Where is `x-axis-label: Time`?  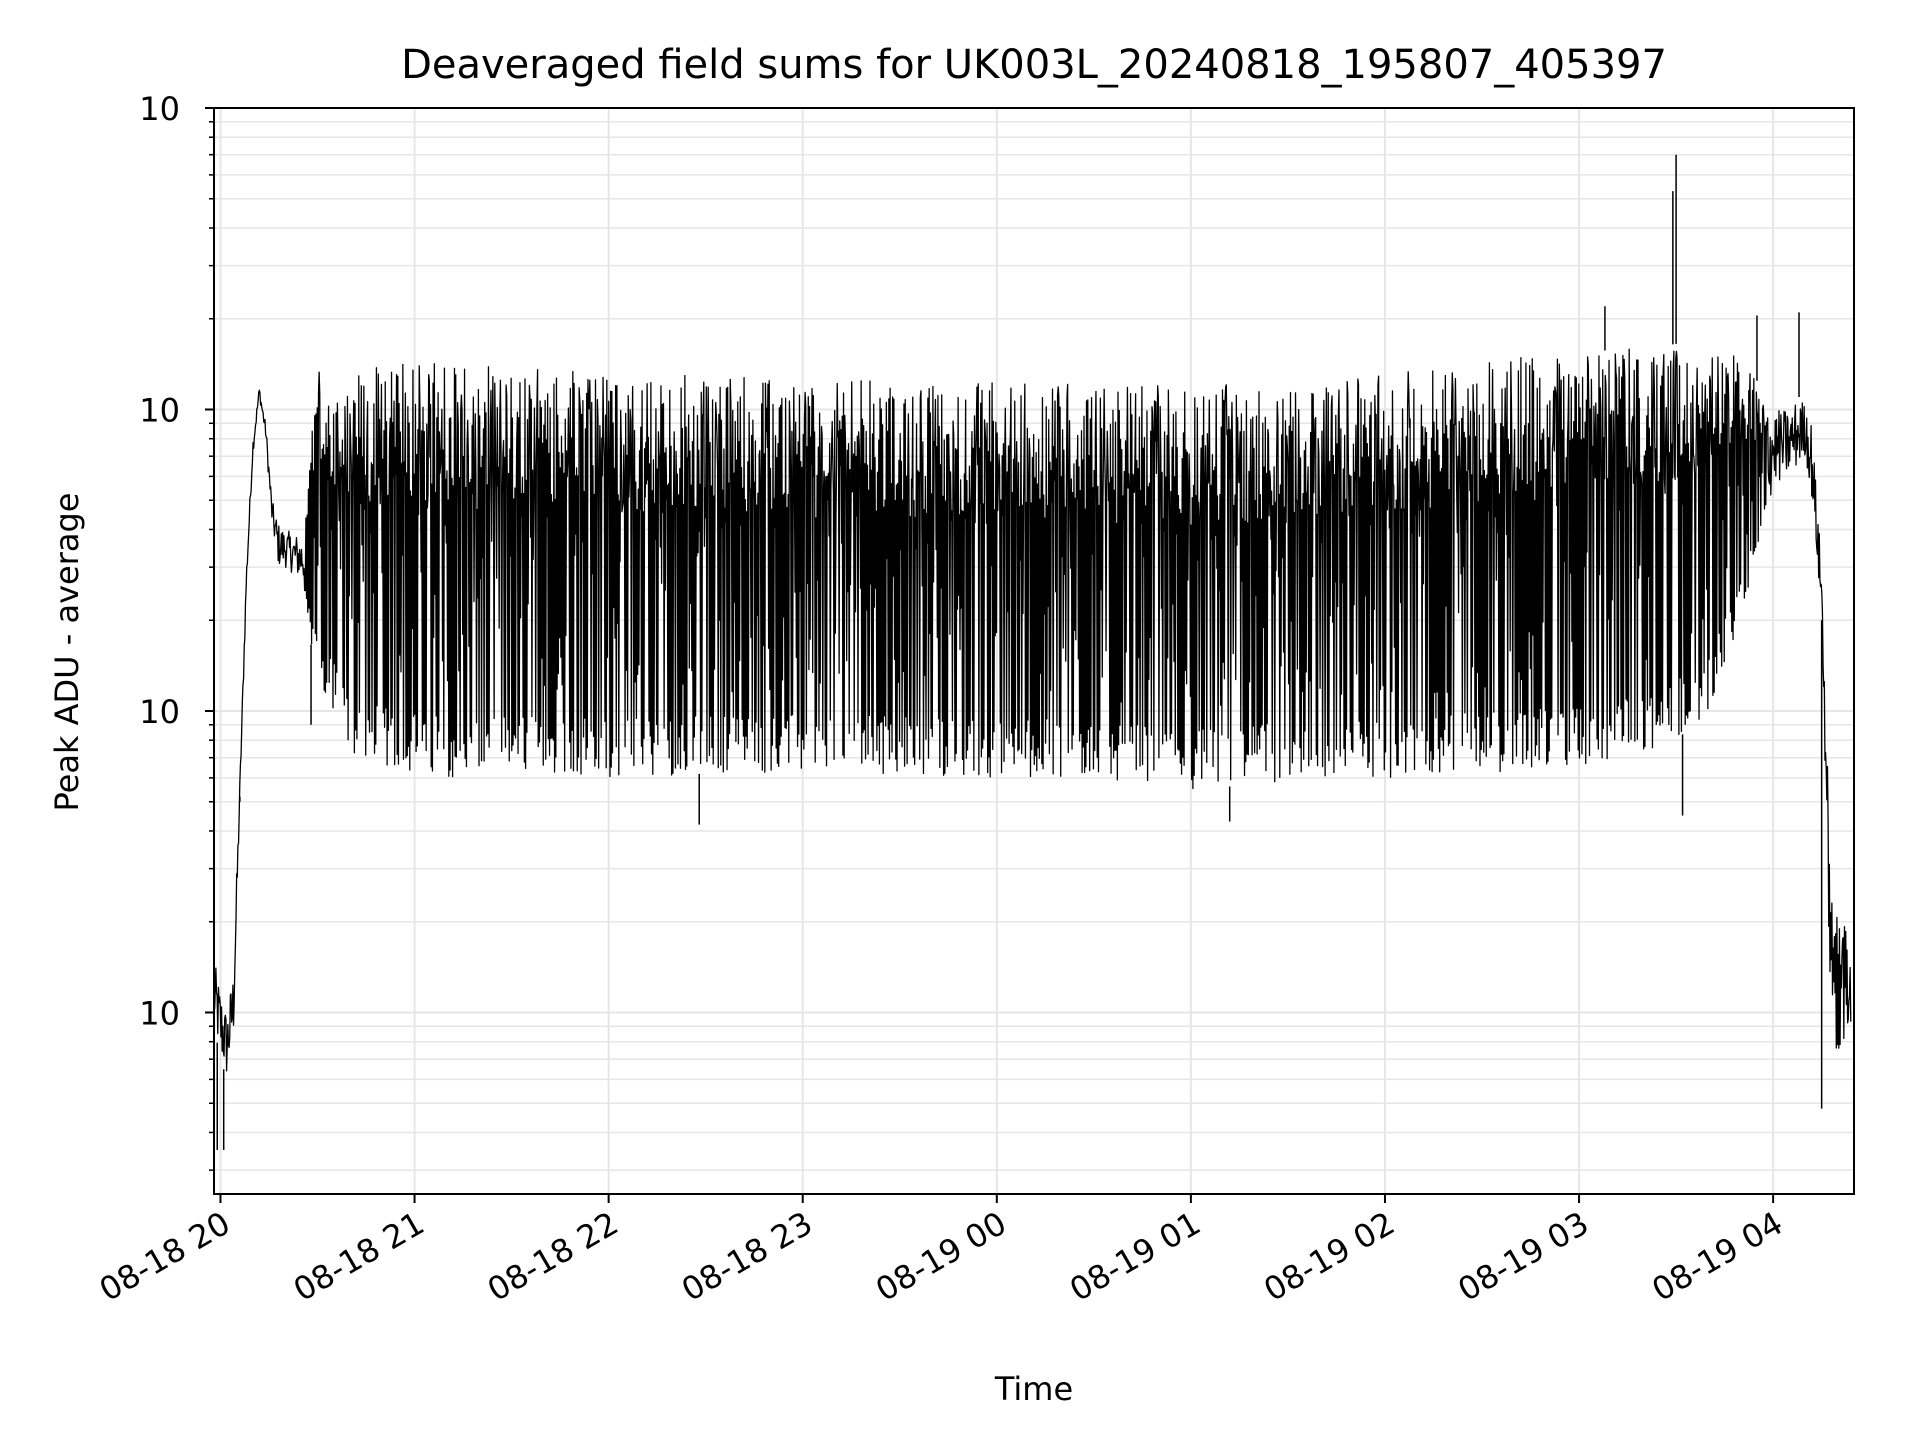
x-axis-label: Time is located at coordinates (1033, 1389).